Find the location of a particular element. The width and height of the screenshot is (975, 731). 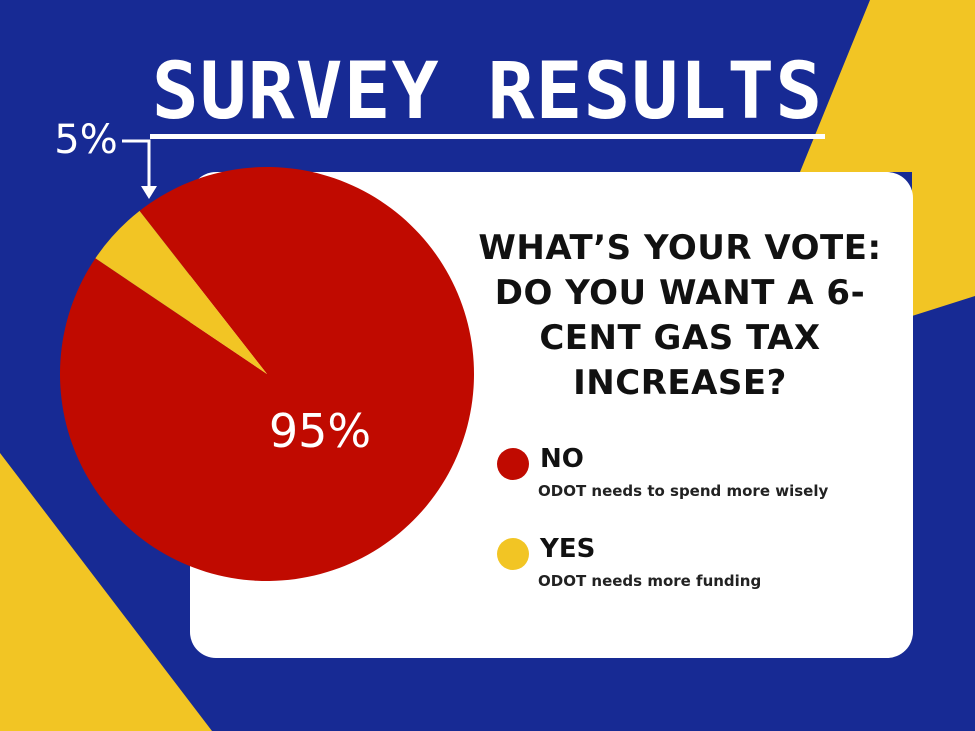

page-title: SURVEY RESULTS is located at coordinates (487, 94).